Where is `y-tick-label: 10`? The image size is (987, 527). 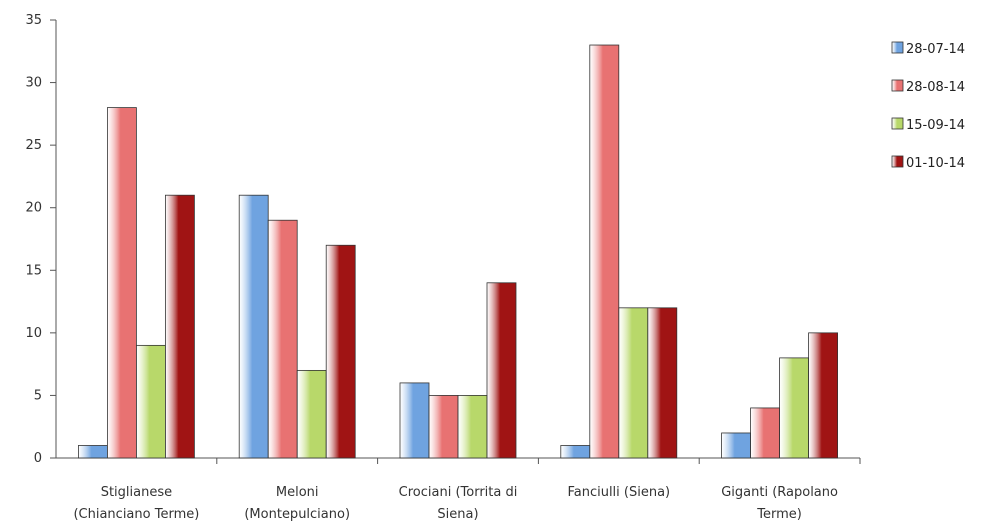
y-tick-label: 10 is located at coordinates (33, 333).